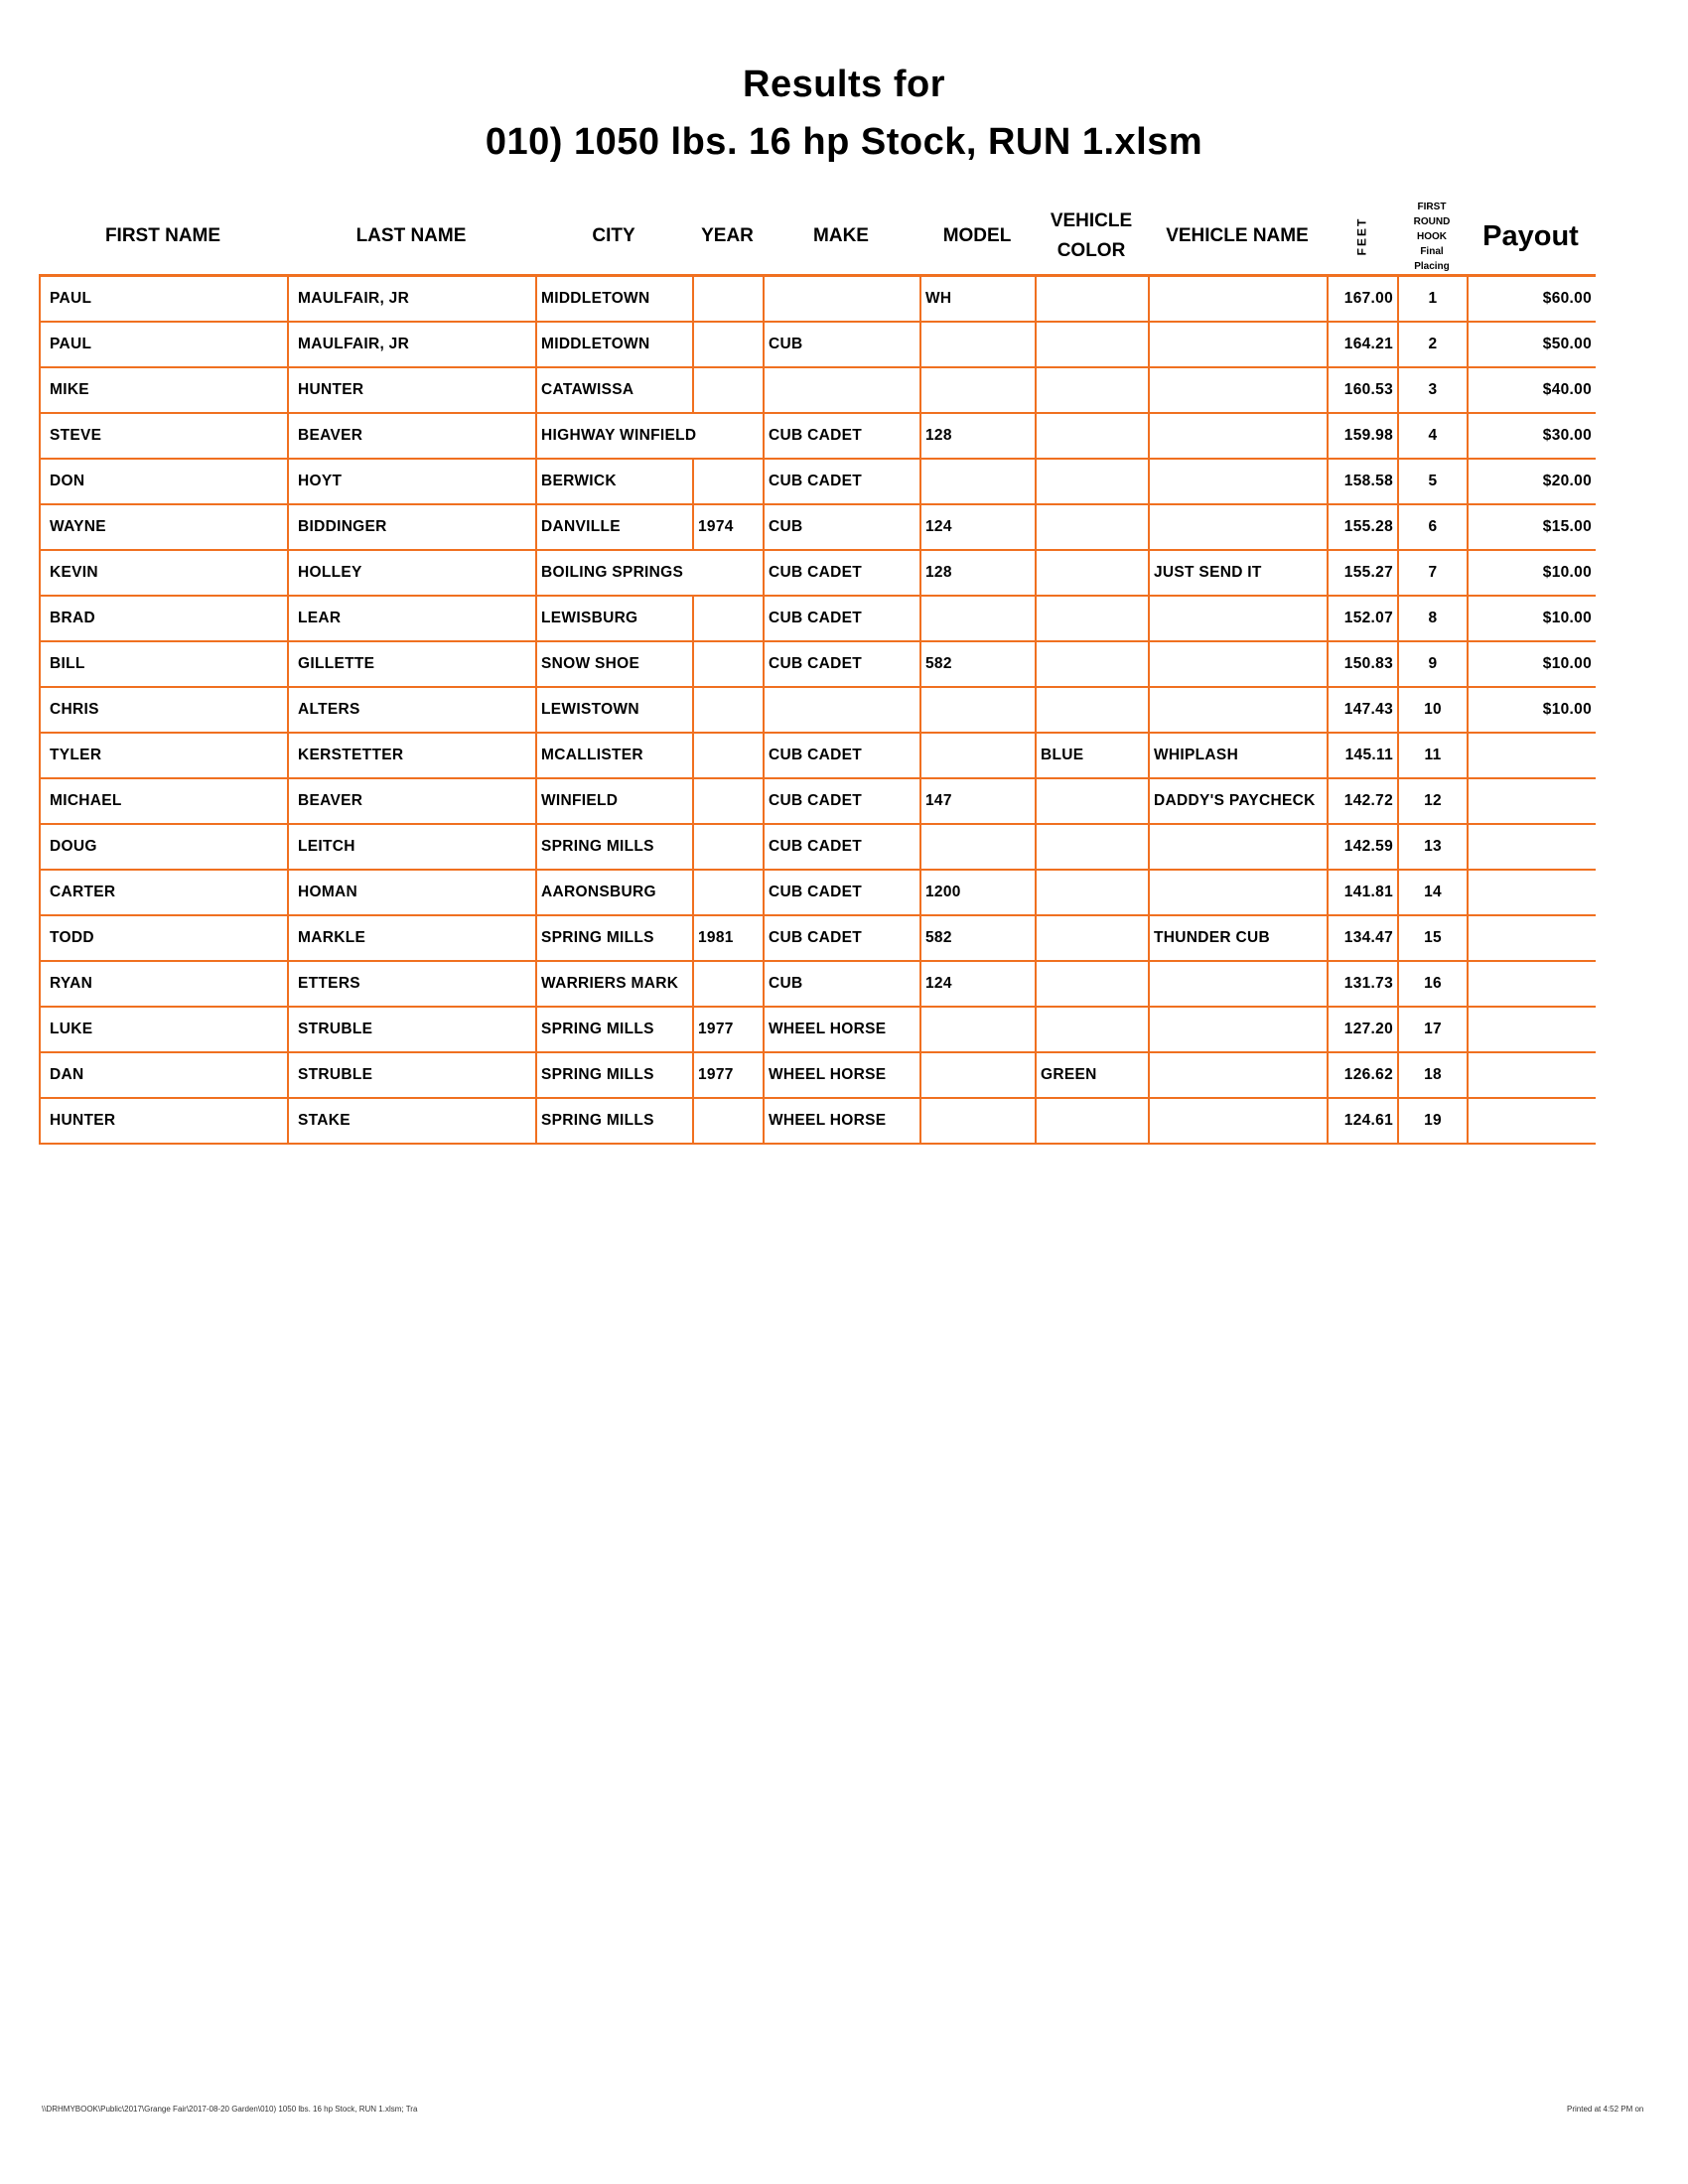  I want to click on header-last-name: LAST NAME, so click(411, 235).